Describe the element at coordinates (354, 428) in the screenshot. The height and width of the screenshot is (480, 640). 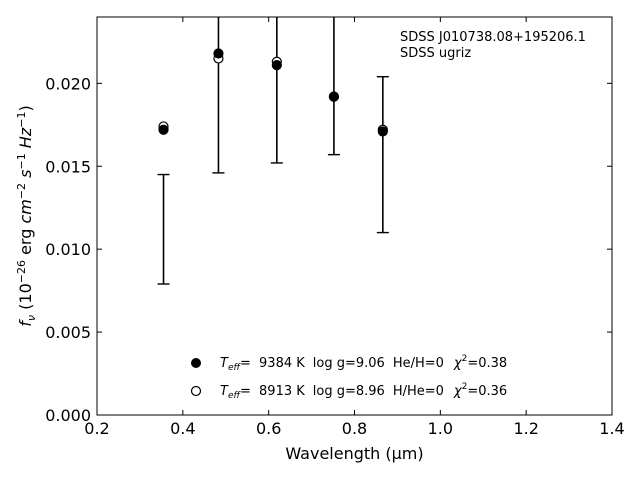
I see `x-tick-label: 0.8` at that location.